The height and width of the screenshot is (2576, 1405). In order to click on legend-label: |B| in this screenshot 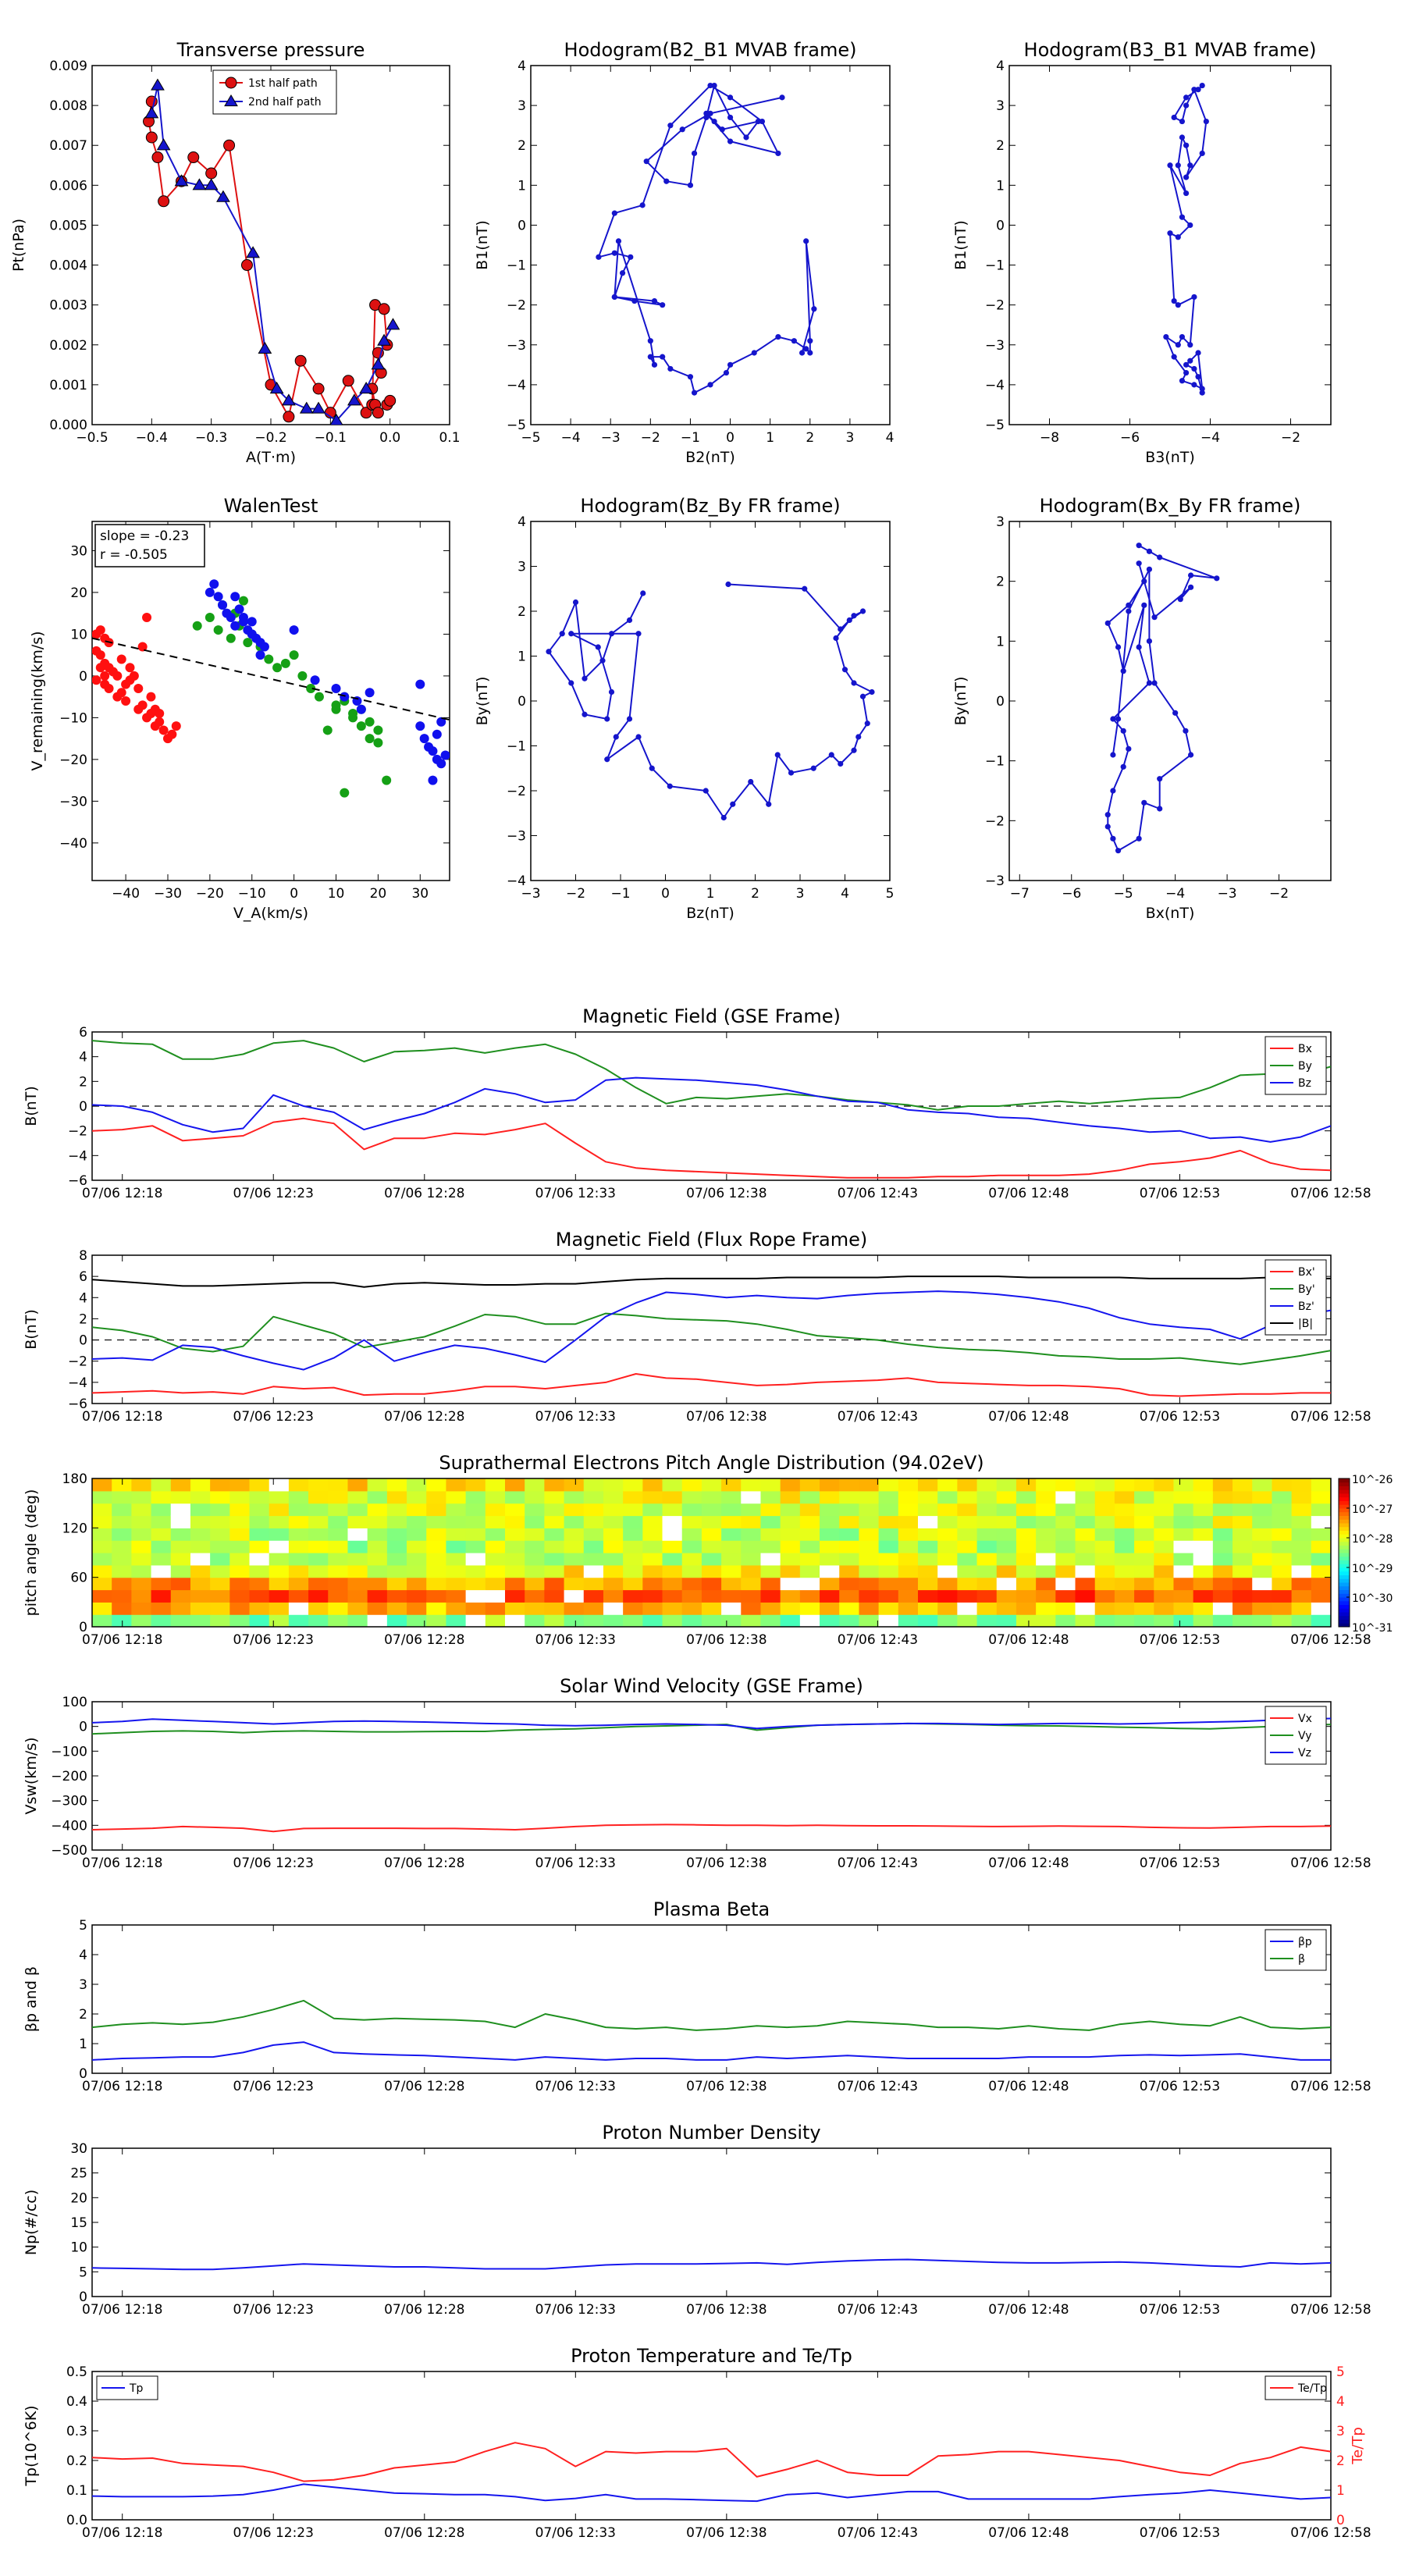, I will do `click(1305, 1324)`.